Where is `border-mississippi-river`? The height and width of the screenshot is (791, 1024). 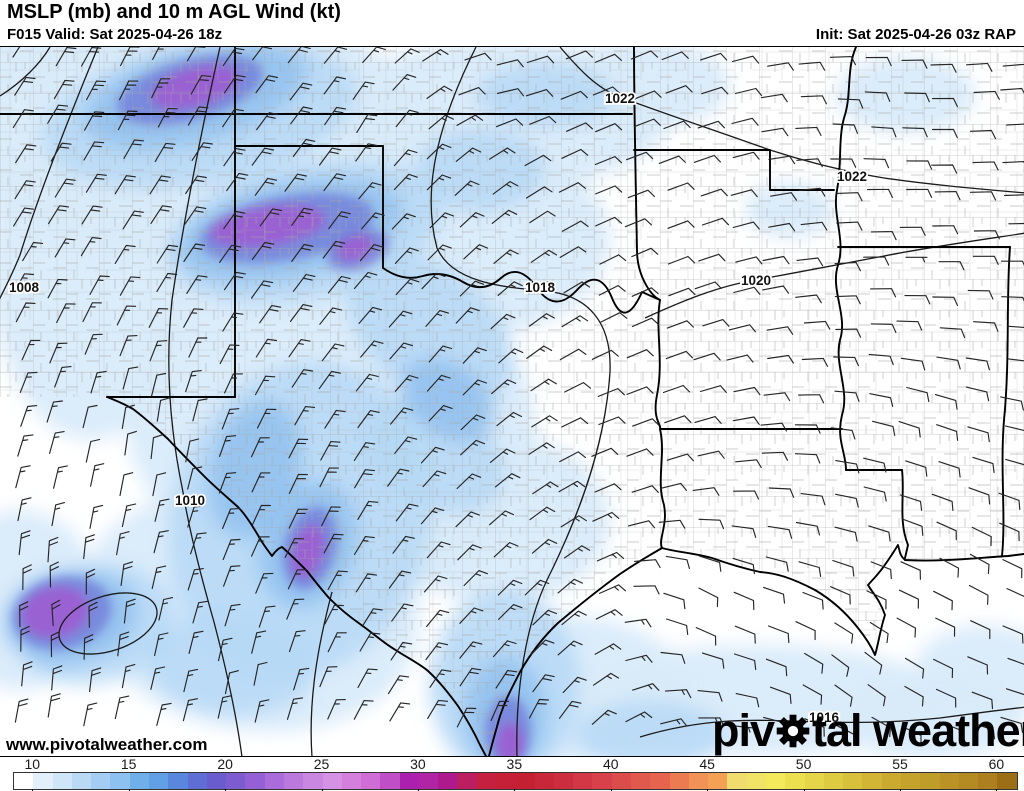
border-mississippi-river is located at coordinates (845, 259).